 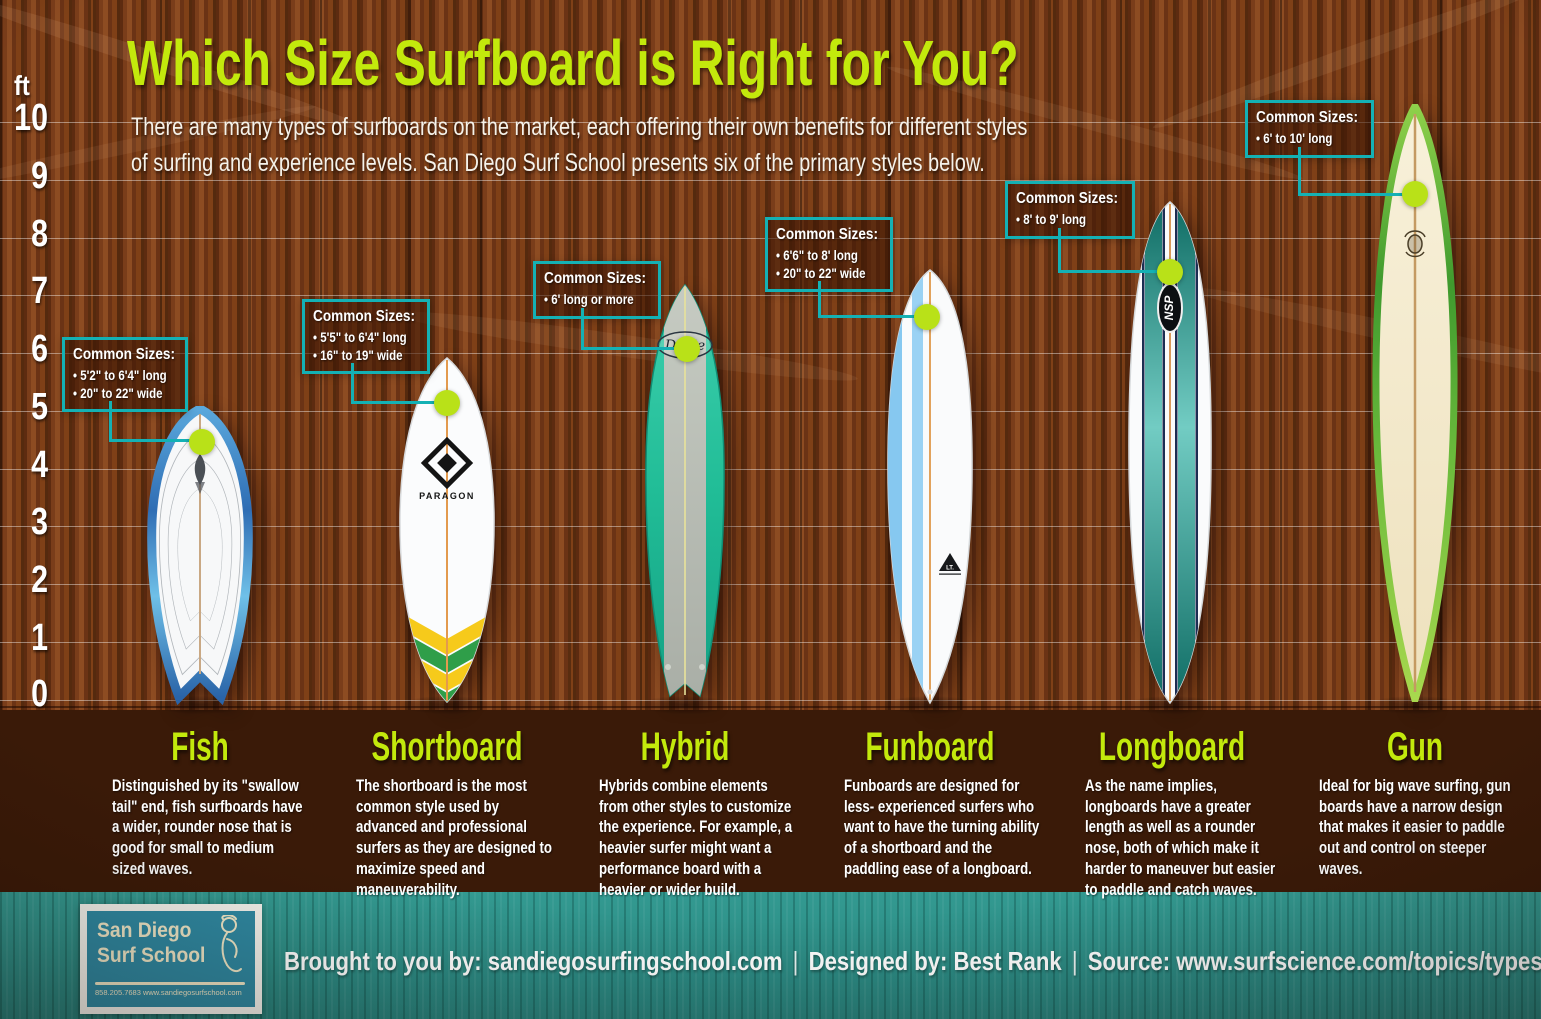 What do you see at coordinates (1415, 747) in the screenshot?
I see `board-name-gun: Gun` at bounding box center [1415, 747].